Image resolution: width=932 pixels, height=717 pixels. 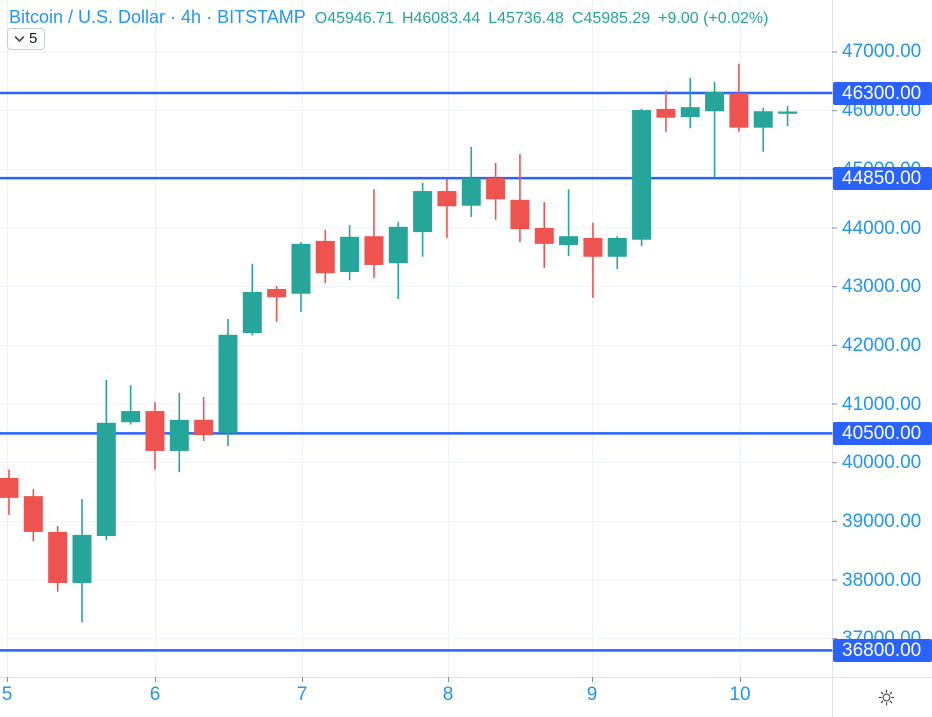 I want to click on price-tick-label: 44000.00, so click(x=882, y=228).